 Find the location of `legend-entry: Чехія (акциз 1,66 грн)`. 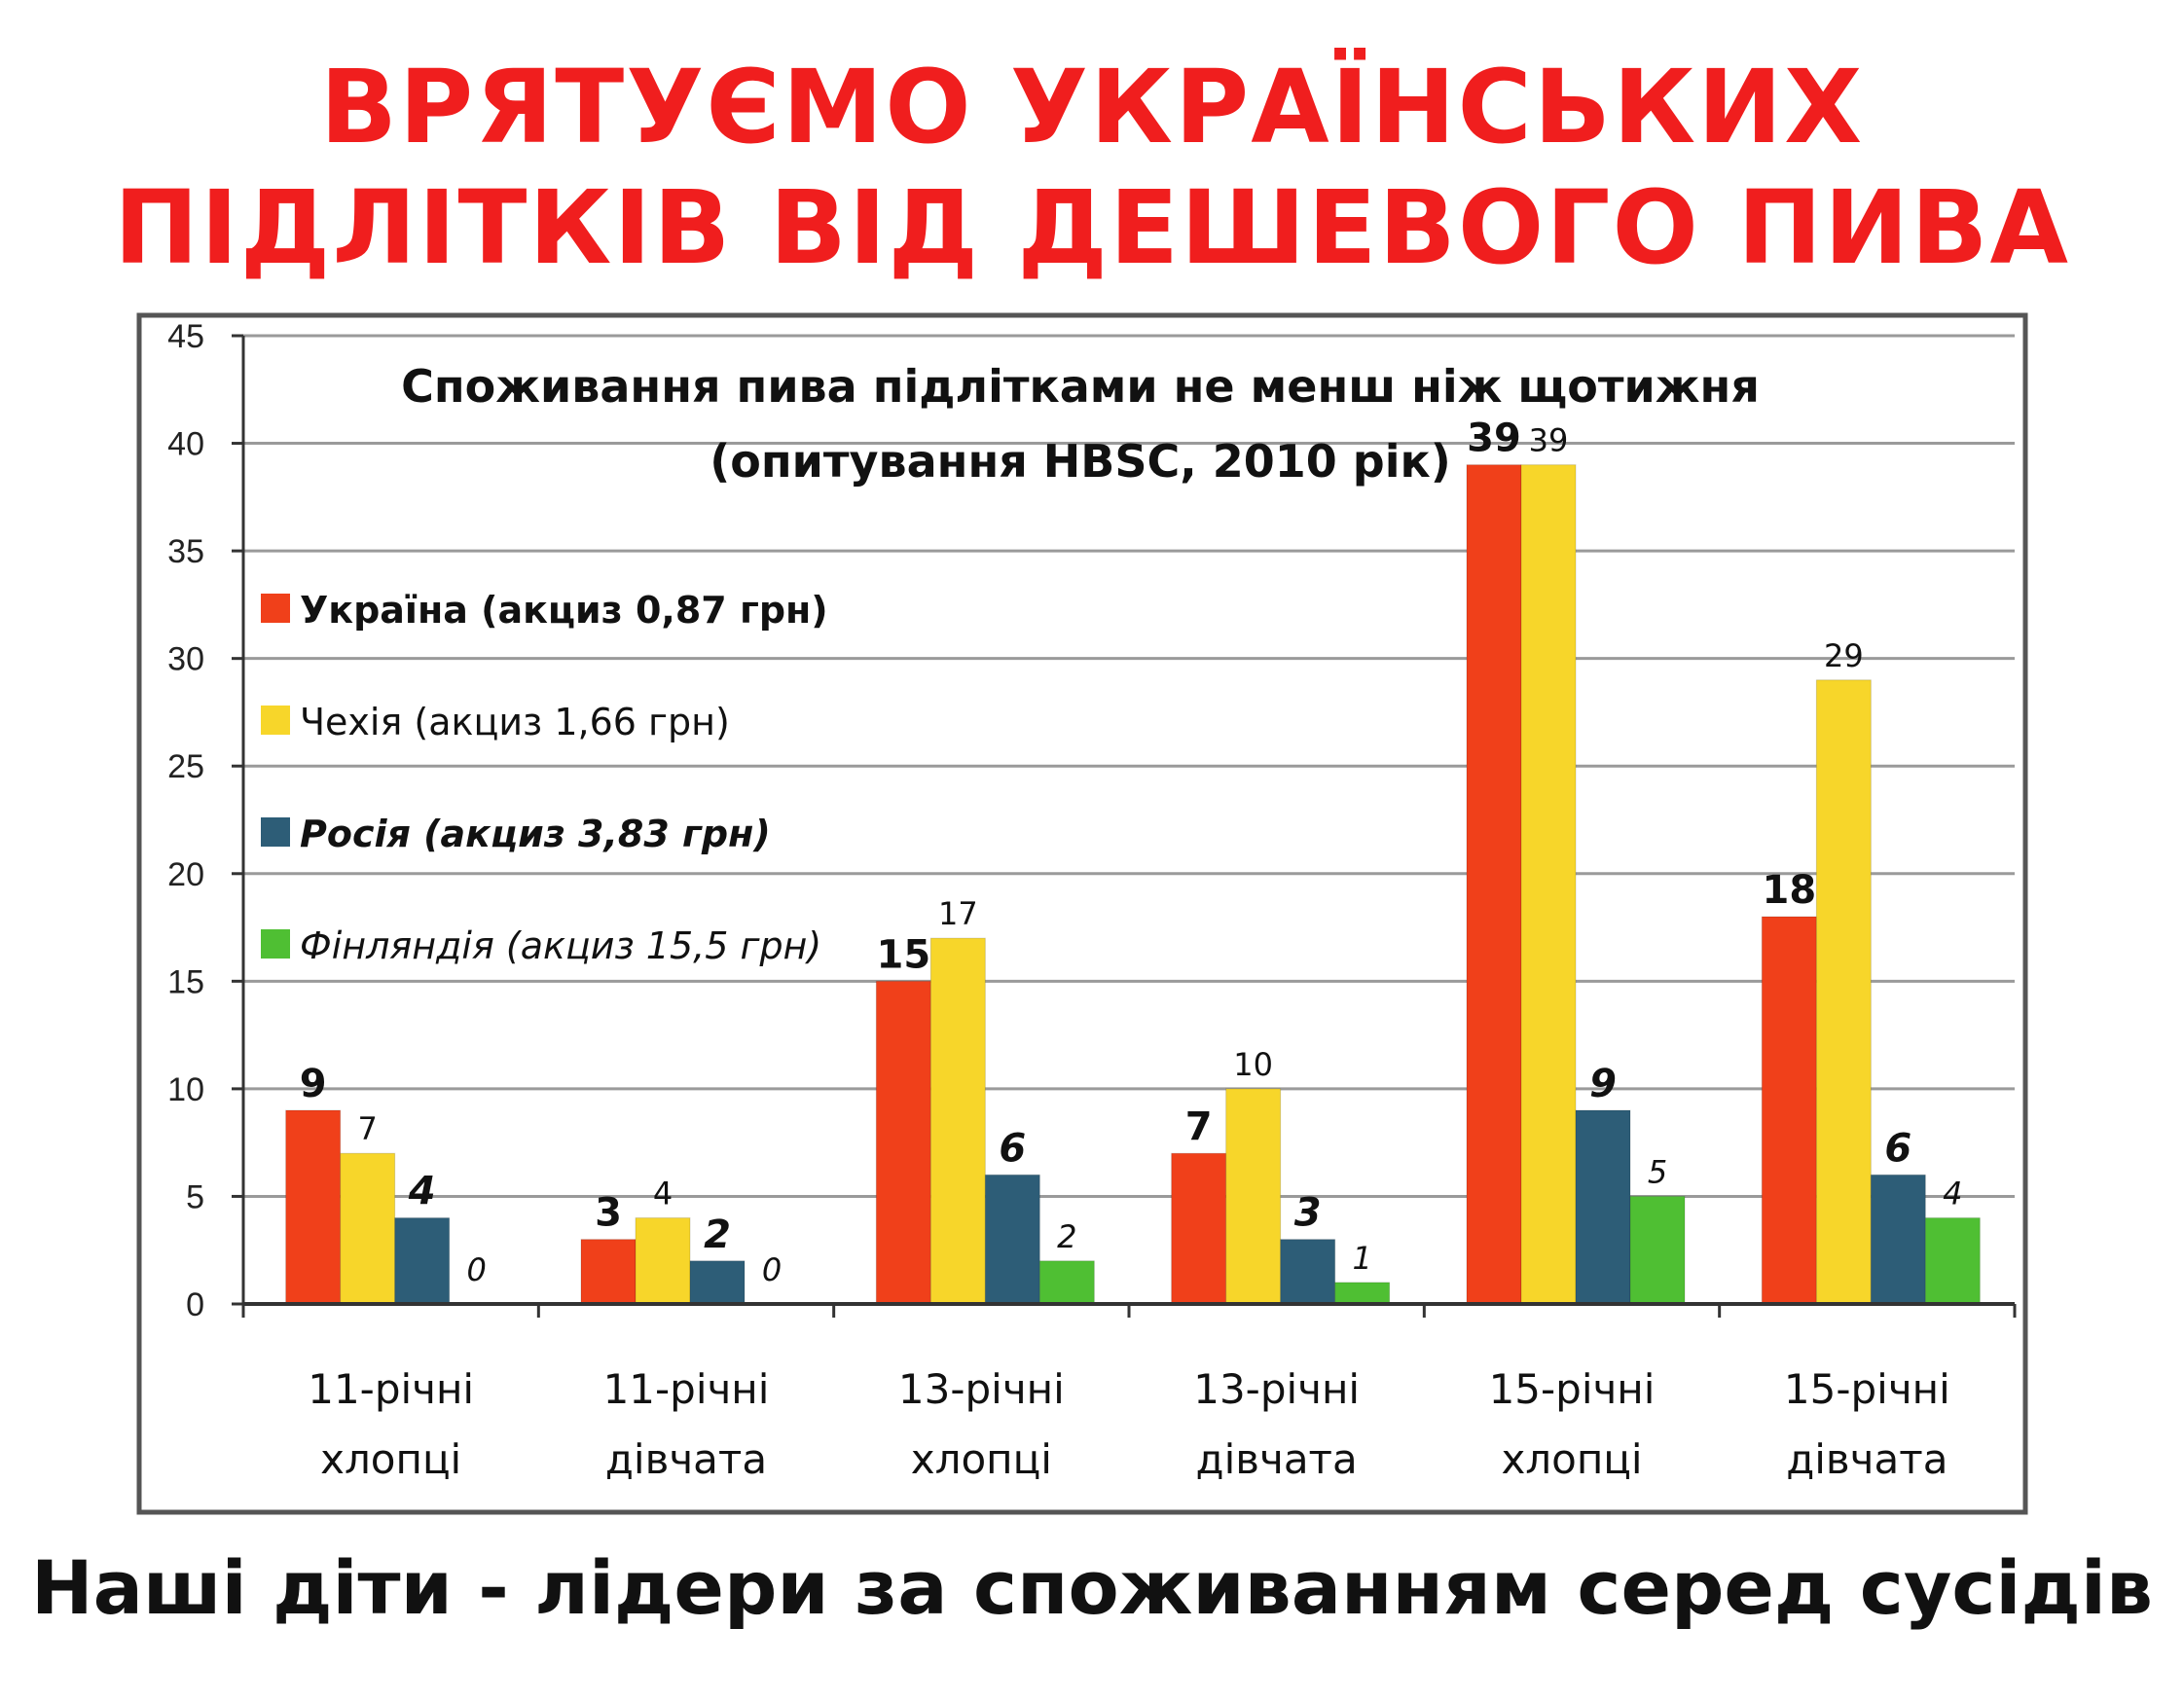

legend-entry: Чехія (акциз 1,66 грн) is located at coordinates (515, 722).